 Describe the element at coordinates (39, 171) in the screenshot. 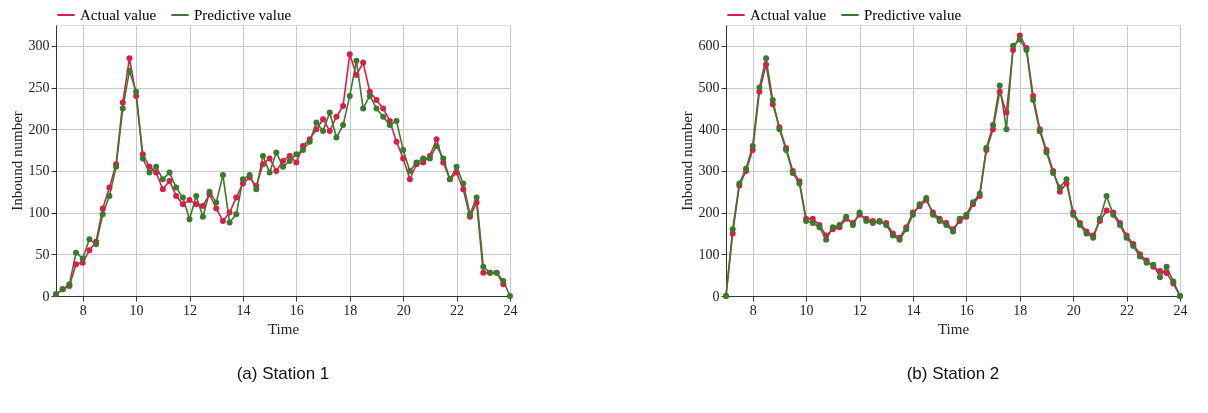

I see `y-tick-label: 150` at that location.